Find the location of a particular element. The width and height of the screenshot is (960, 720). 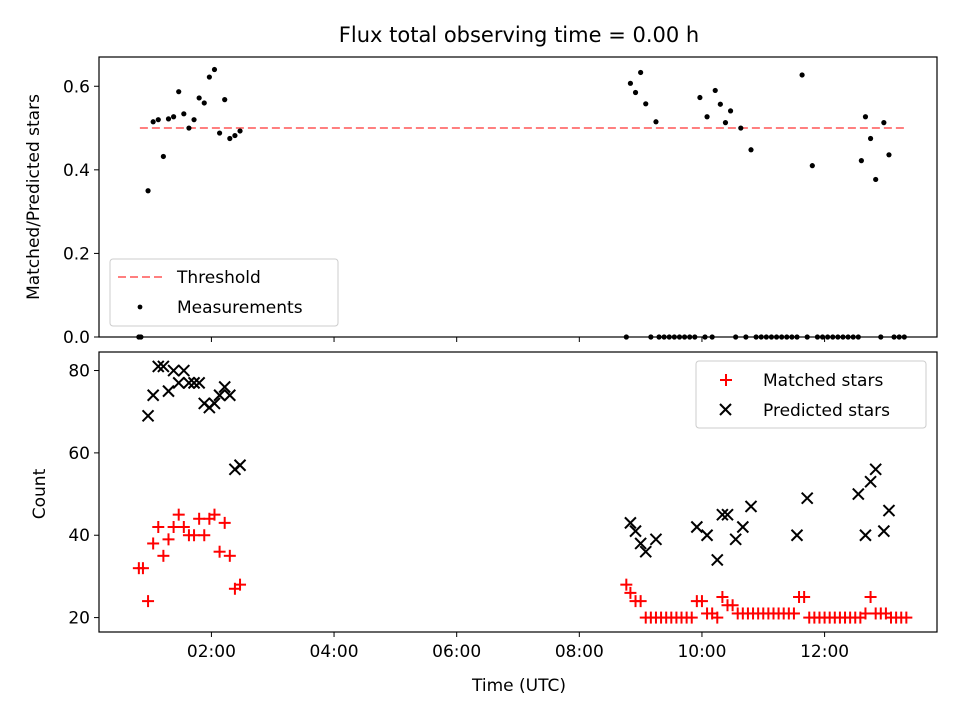

top-ytick-label: 0.6 is located at coordinates (76, 87).